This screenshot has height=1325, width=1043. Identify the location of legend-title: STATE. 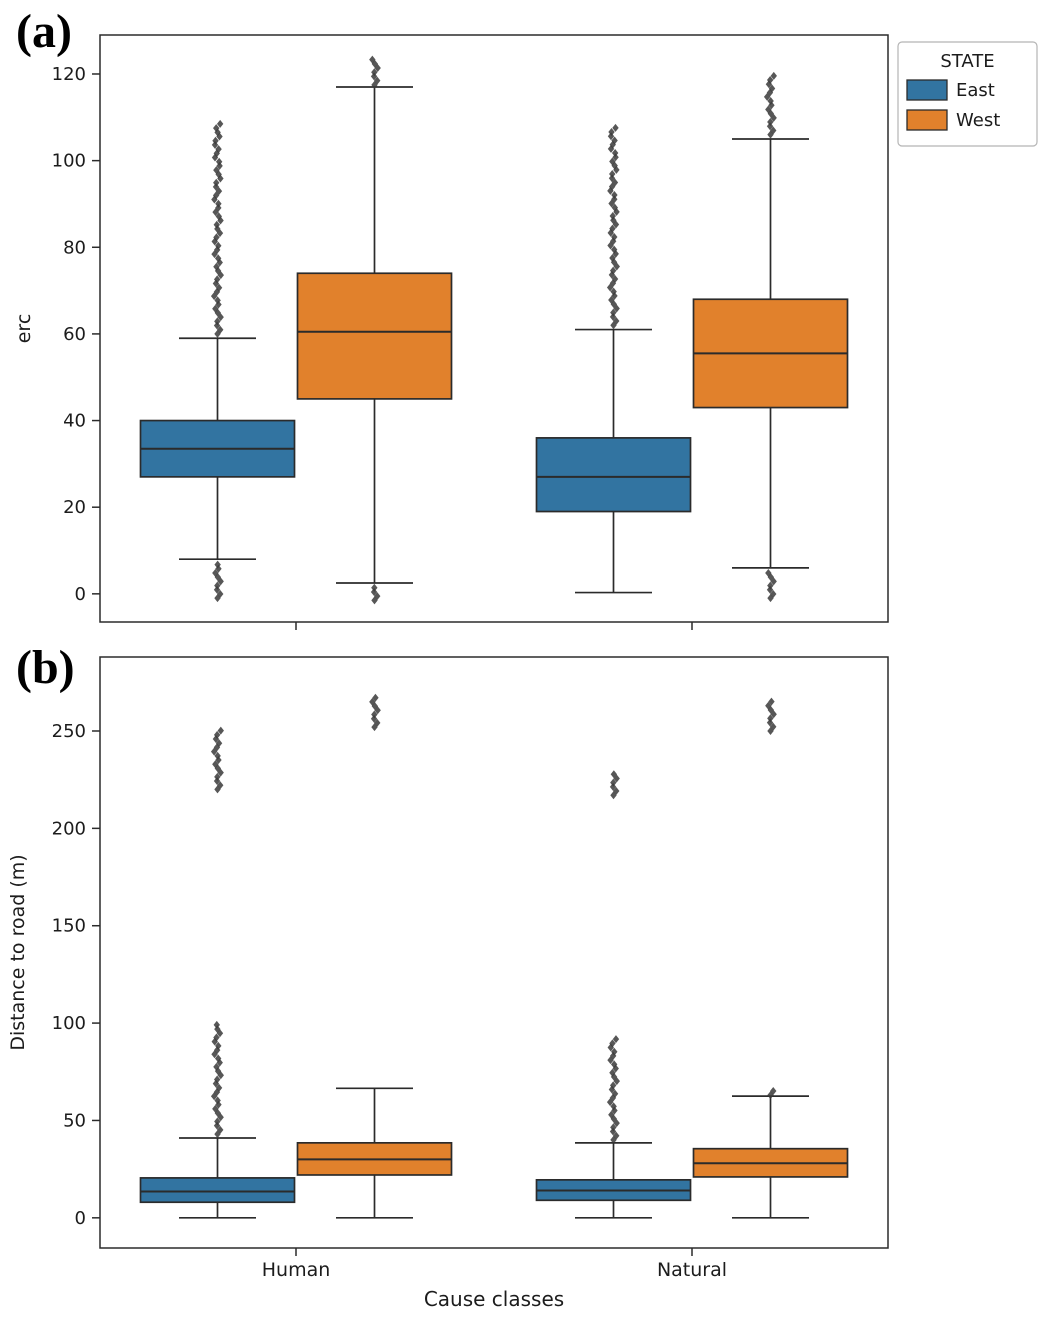
(967, 61).